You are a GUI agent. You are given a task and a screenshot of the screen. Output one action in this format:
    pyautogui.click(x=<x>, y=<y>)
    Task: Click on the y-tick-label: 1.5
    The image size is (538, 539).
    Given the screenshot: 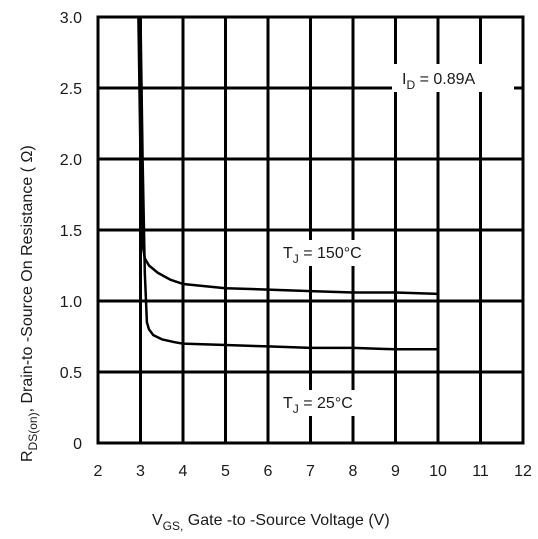 What is the action you would take?
    pyautogui.click(x=71, y=231)
    